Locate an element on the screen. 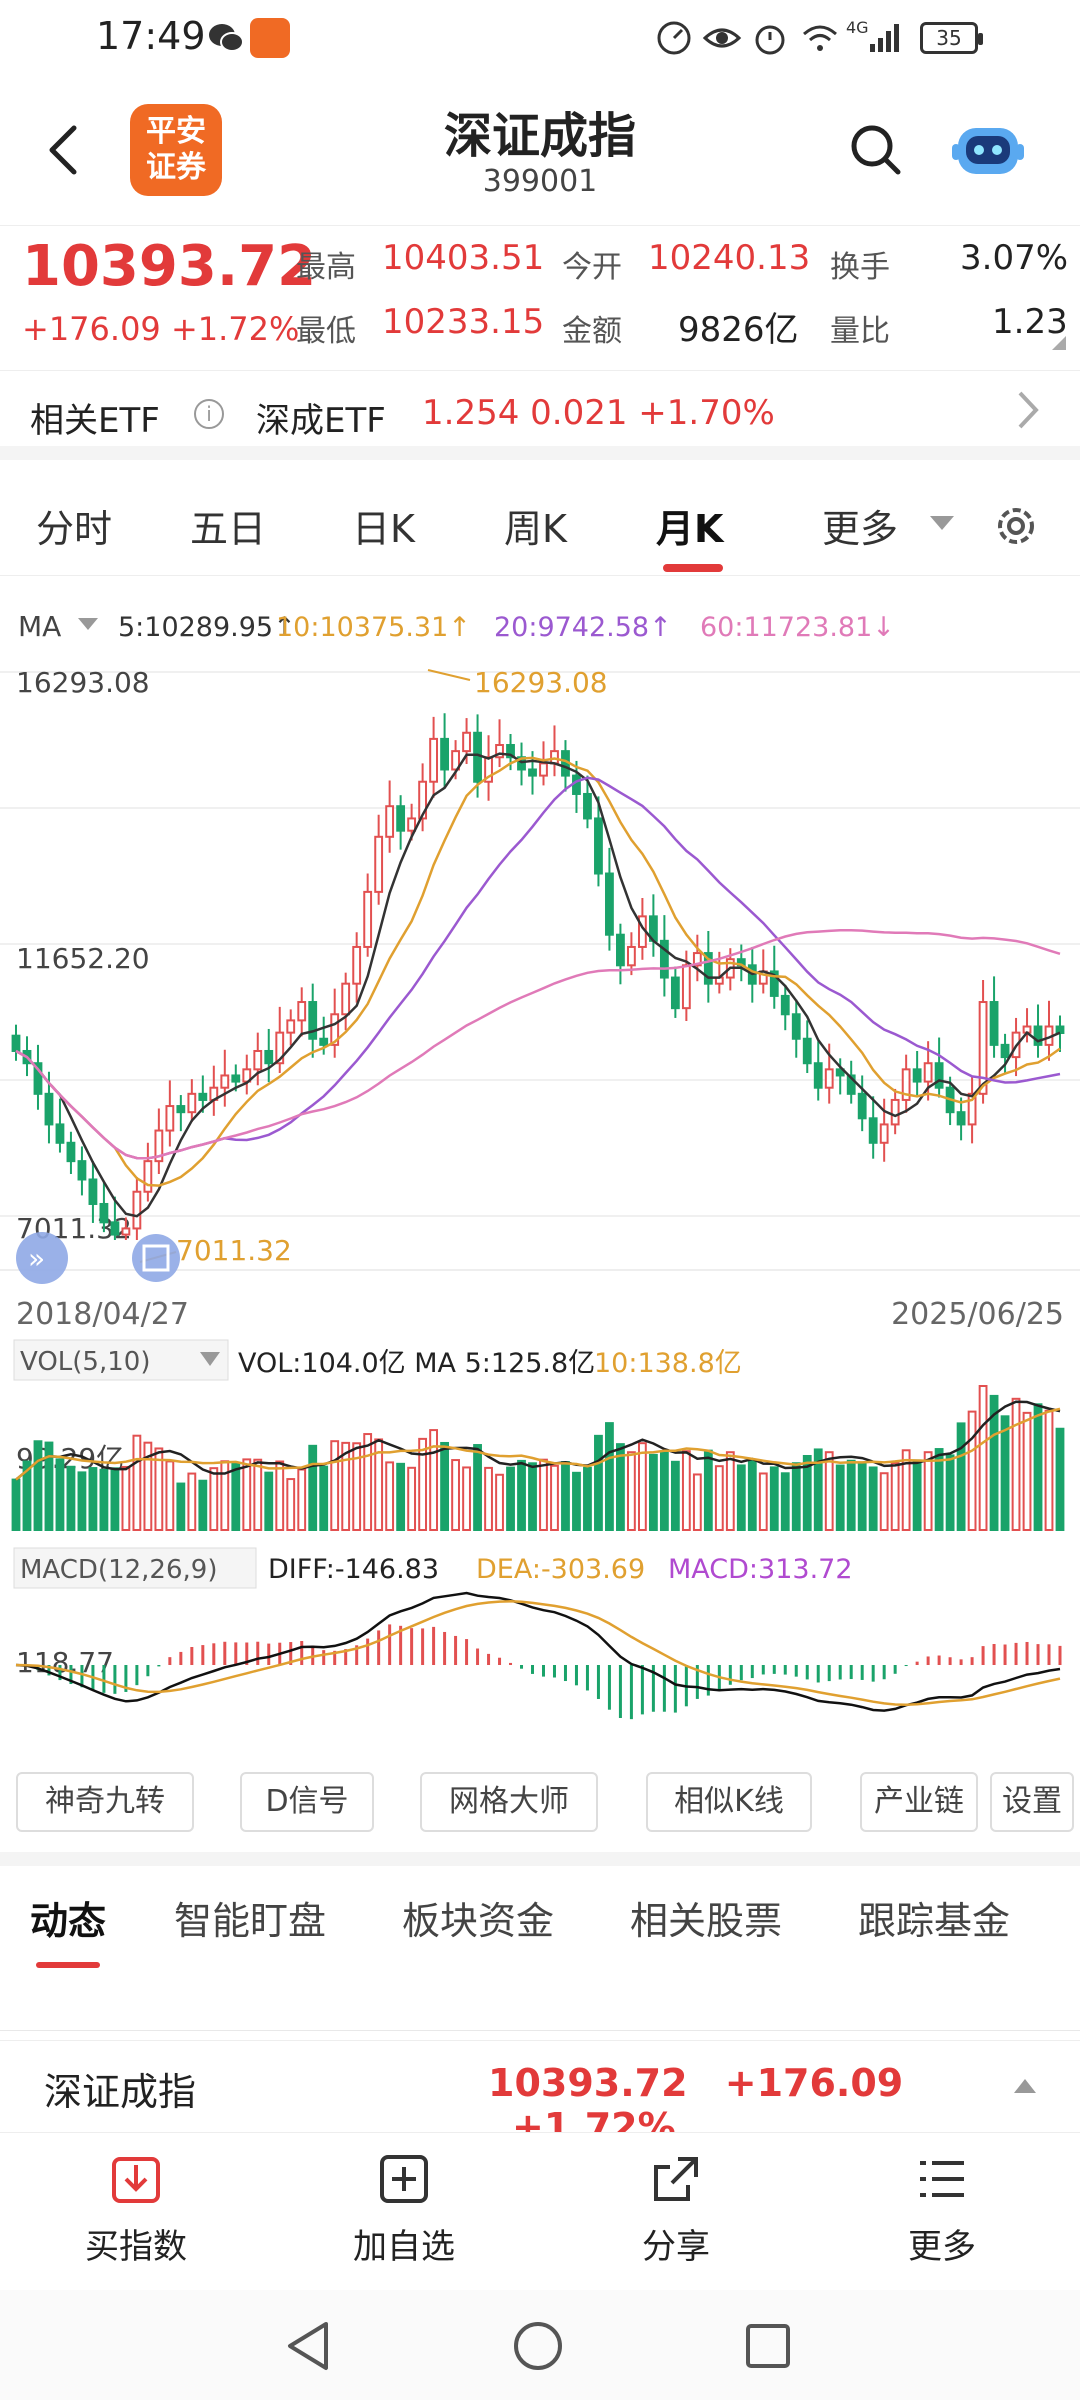  plus-box-icon is located at coordinates (404, 2179).